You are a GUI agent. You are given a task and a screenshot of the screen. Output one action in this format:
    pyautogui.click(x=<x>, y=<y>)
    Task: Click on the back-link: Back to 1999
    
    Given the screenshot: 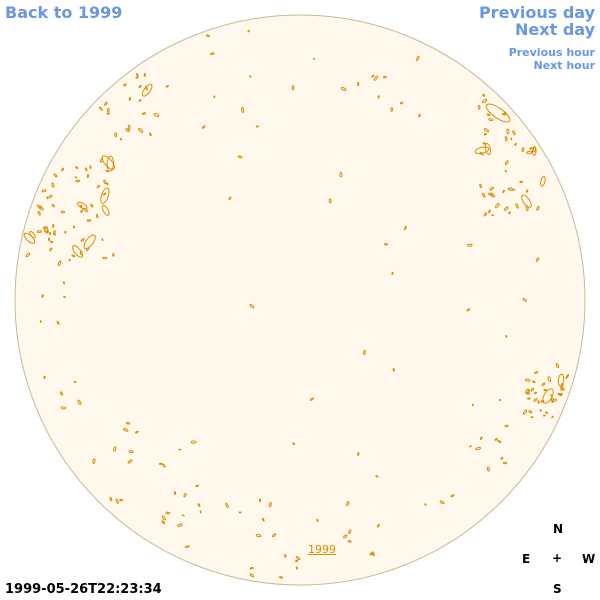 What is the action you would take?
    pyautogui.click(x=64, y=12)
    